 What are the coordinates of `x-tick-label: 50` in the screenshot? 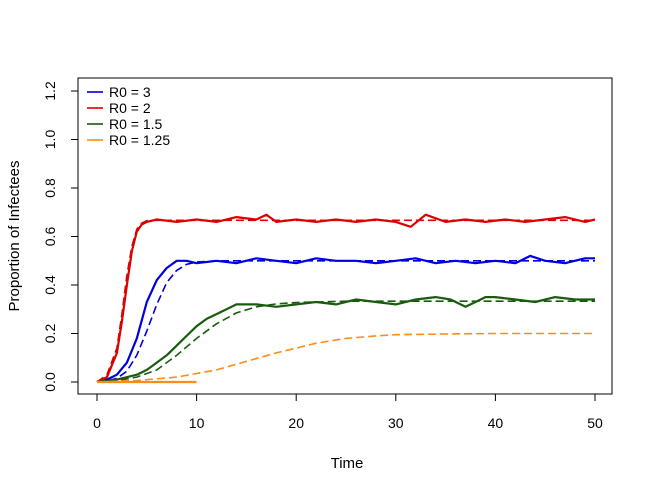 It's located at (595, 423).